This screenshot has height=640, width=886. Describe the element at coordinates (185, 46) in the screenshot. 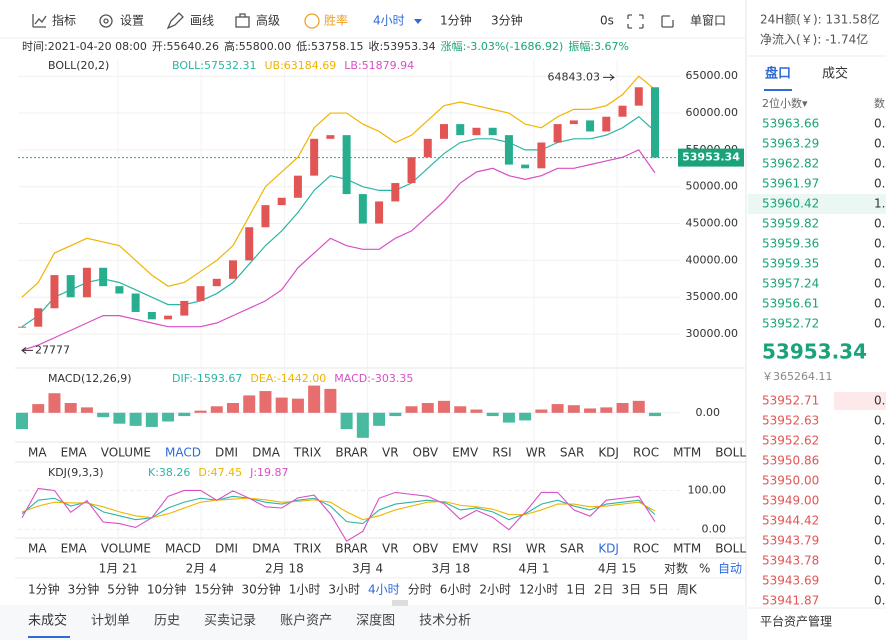

I see `info-item: 开:55640.26` at that location.